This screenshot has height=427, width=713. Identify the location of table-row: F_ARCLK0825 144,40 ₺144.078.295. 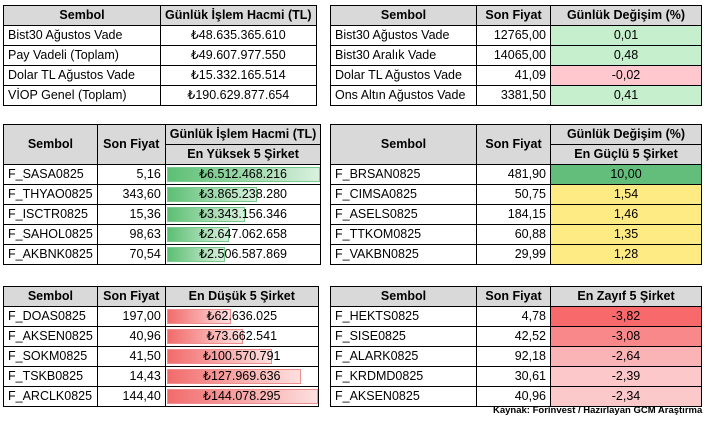
(161, 396).